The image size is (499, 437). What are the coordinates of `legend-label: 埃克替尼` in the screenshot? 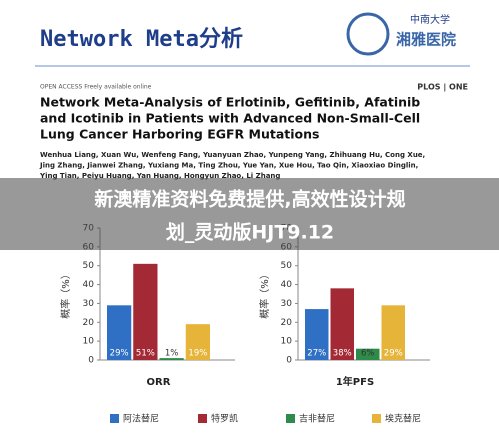 It's located at (403, 419).